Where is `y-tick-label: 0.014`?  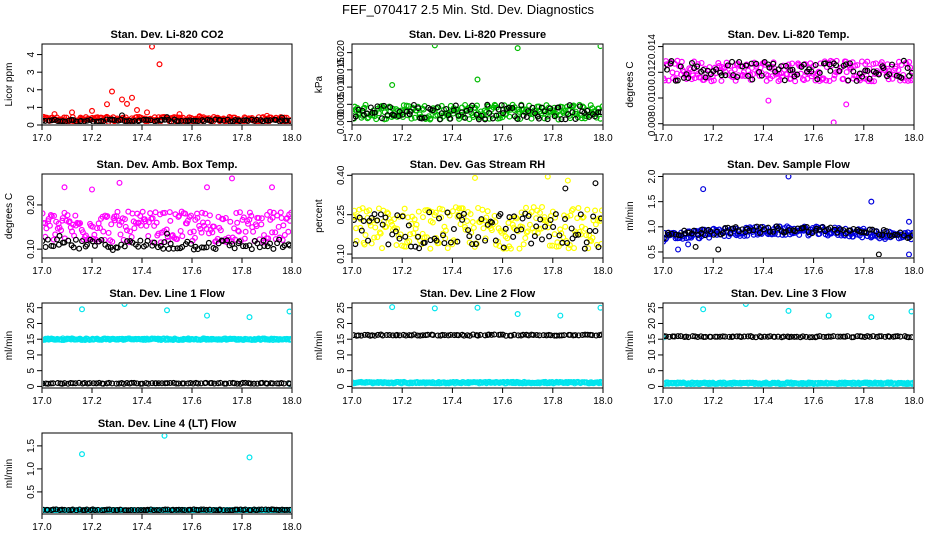 y-tick-label: 0.014 is located at coordinates (652, 46).